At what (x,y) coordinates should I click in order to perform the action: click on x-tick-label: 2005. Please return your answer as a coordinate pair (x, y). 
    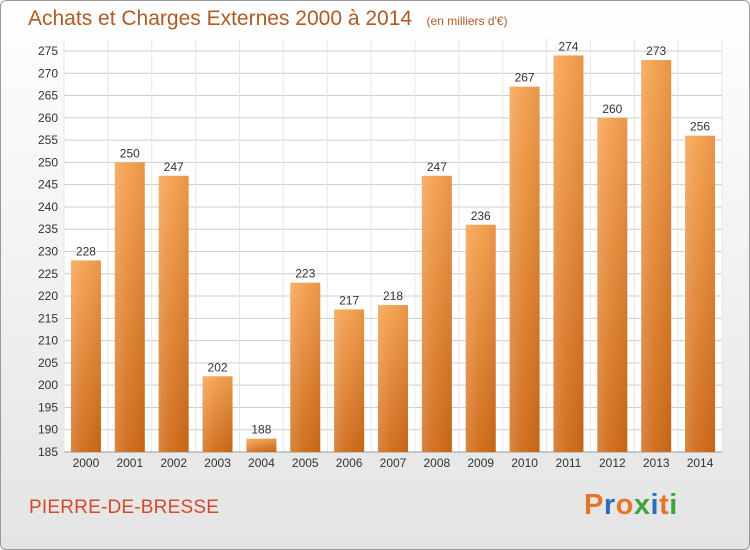
    Looking at the image, I should click on (305, 463).